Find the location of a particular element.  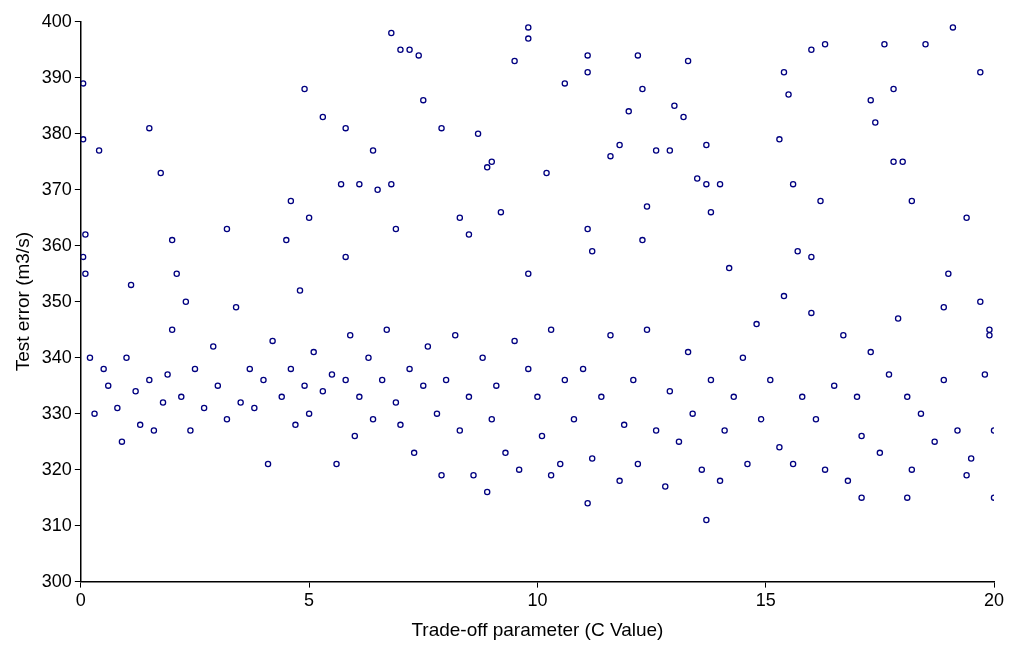

y-tick-label: 330 is located at coordinates (56, 412).